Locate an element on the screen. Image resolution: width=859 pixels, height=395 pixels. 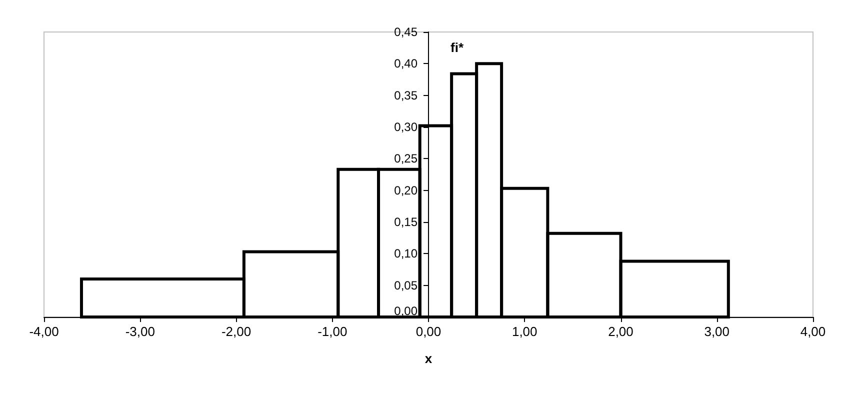
y-tick-label: 0,05 is located at coordinates (406, 285).